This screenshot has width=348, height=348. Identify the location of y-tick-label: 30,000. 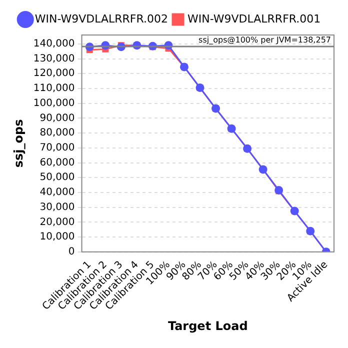
(57, 207).